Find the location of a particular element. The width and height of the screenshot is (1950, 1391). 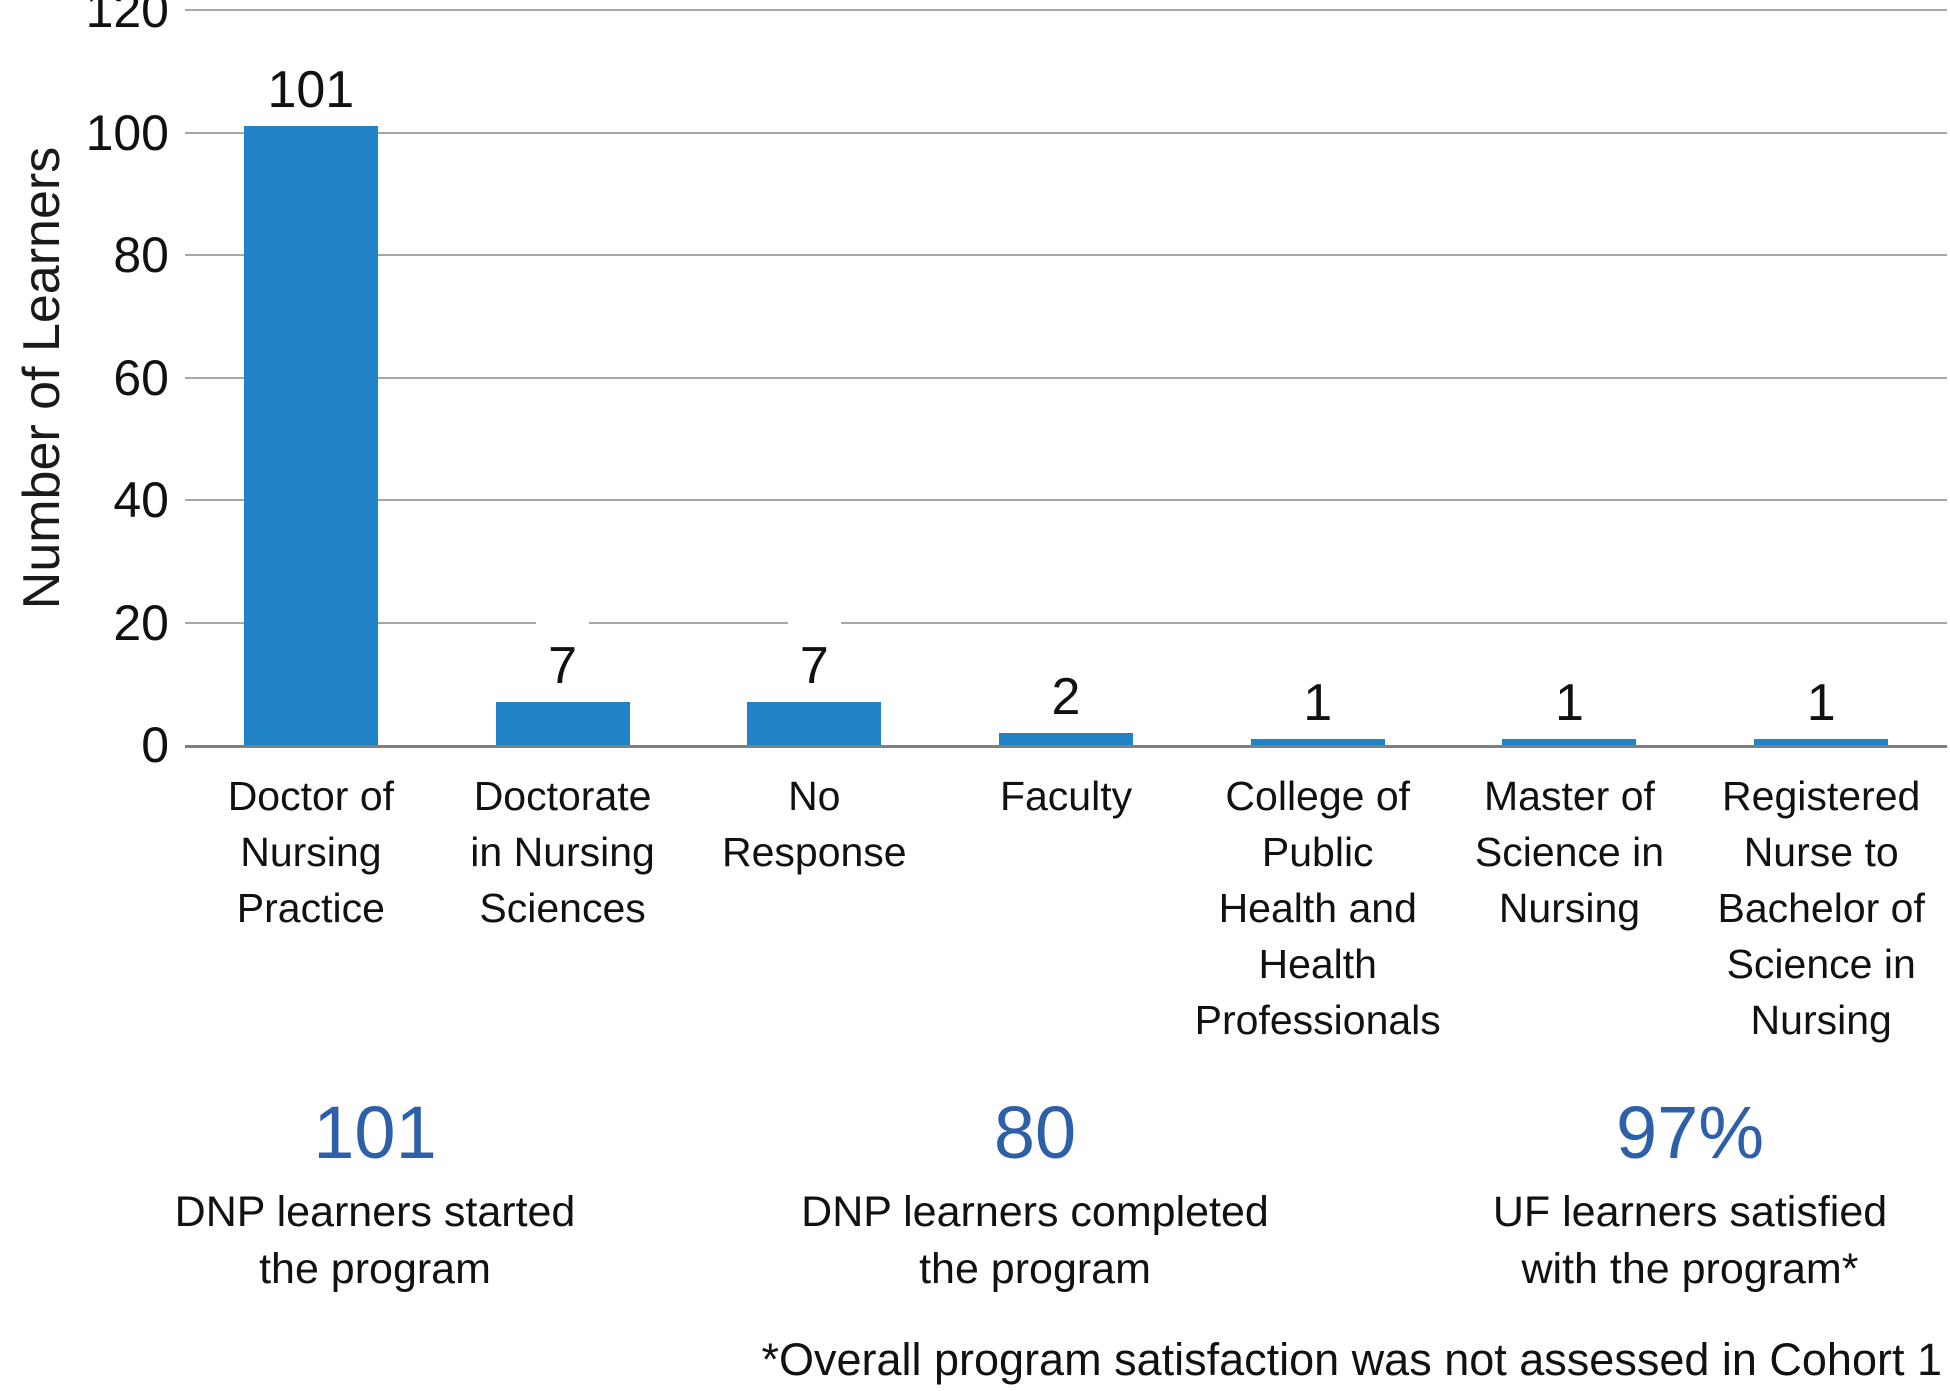

y-tick-80: 80 is located at coordinates (141, 255).